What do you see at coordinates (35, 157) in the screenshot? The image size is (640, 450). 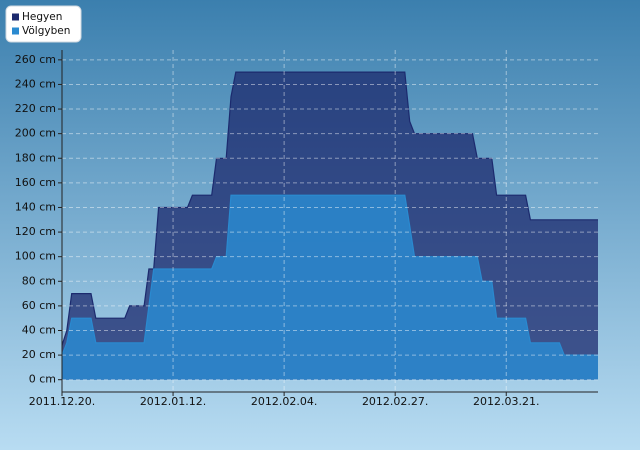 I see `y-tick-label: 180 cm` at bounding box center [35, 157].